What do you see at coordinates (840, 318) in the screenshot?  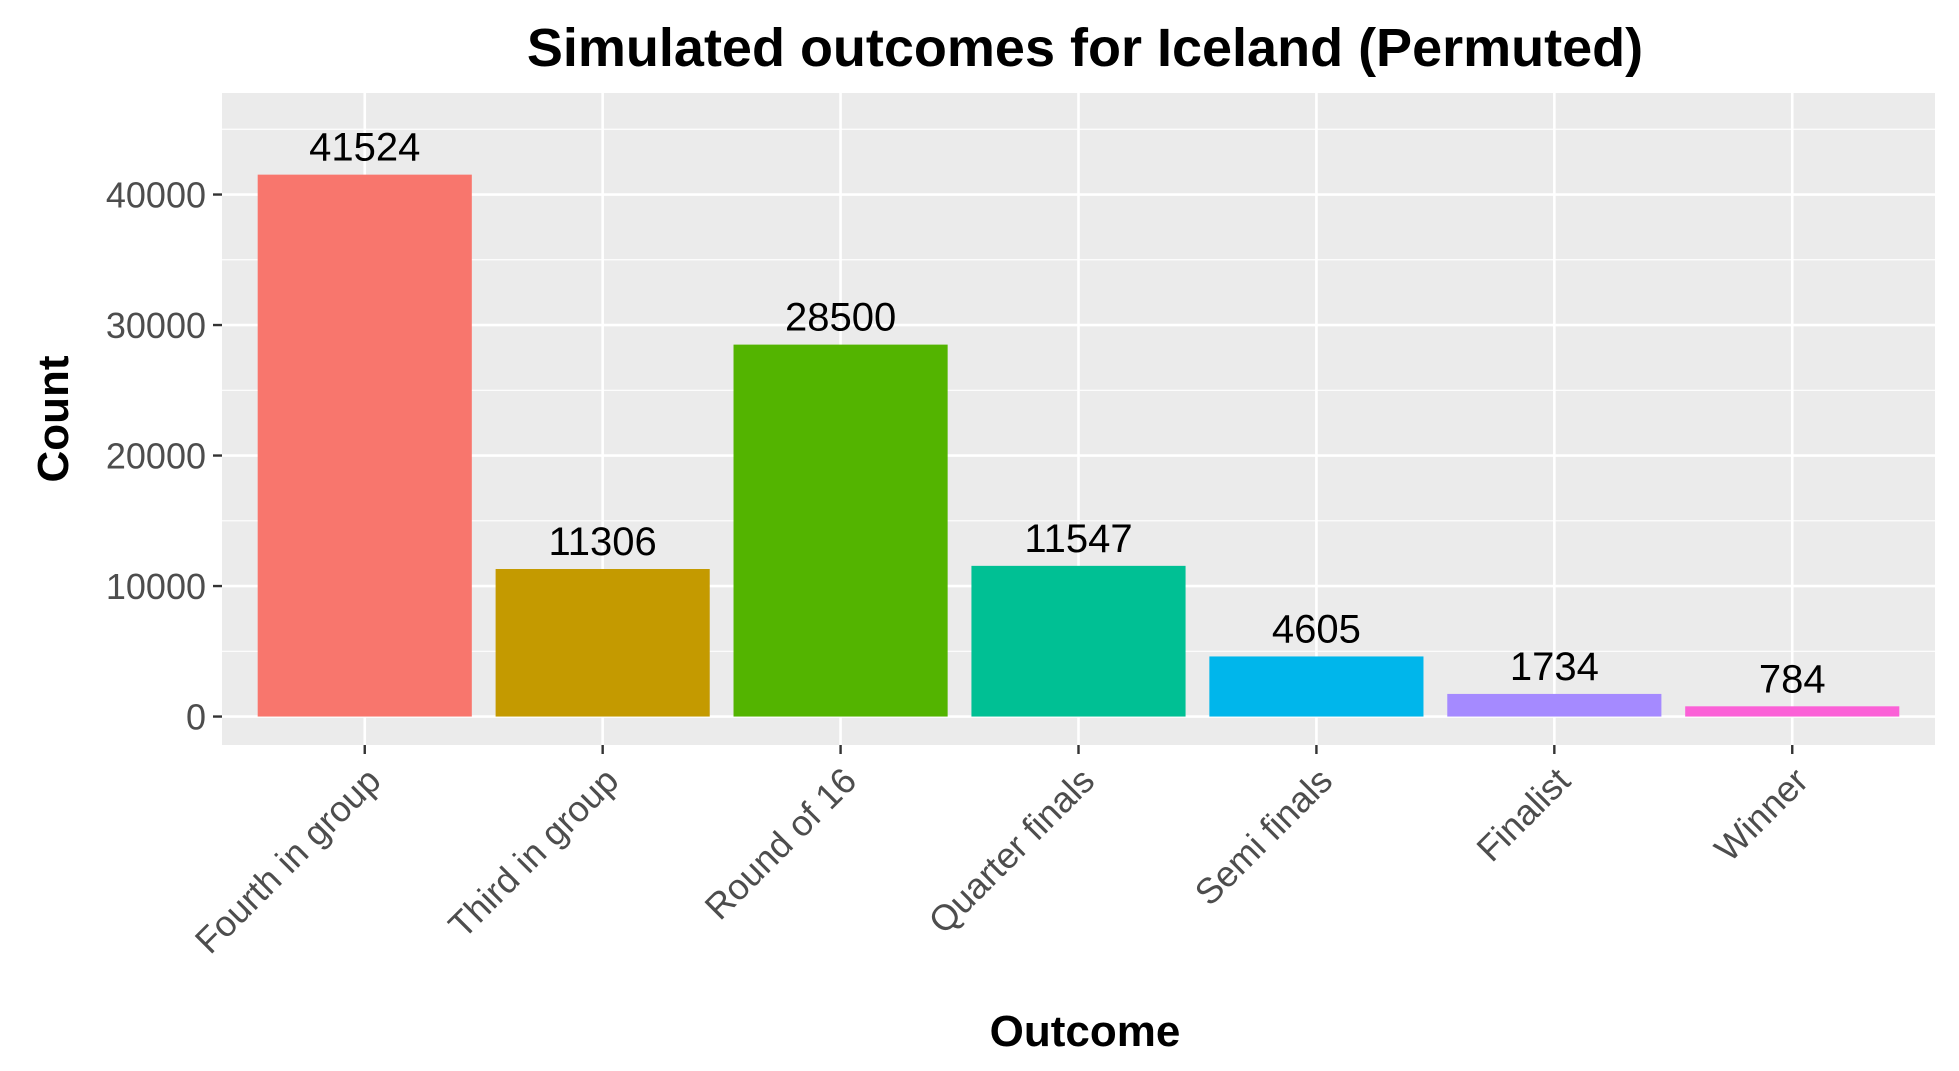 I see `data-label: 28500` at bounding box center [840, 318].